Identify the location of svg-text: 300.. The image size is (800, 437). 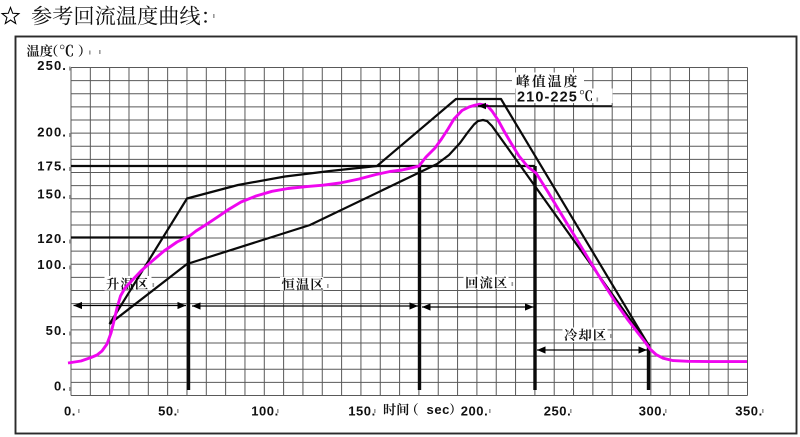
(653, 411).